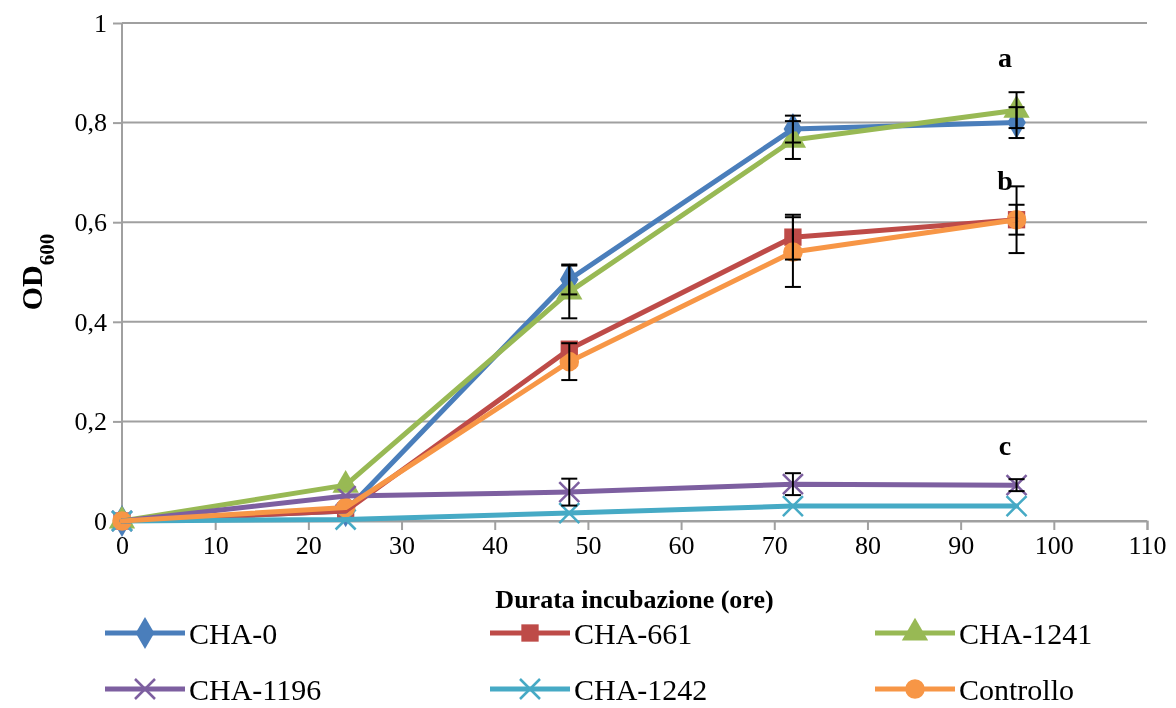 This screenshot has width=1176, height=708. What do you see at coordinates (233, 633) in the screenshot?
I see `legend-label: CHA-0` at bounding box center [233, 633].